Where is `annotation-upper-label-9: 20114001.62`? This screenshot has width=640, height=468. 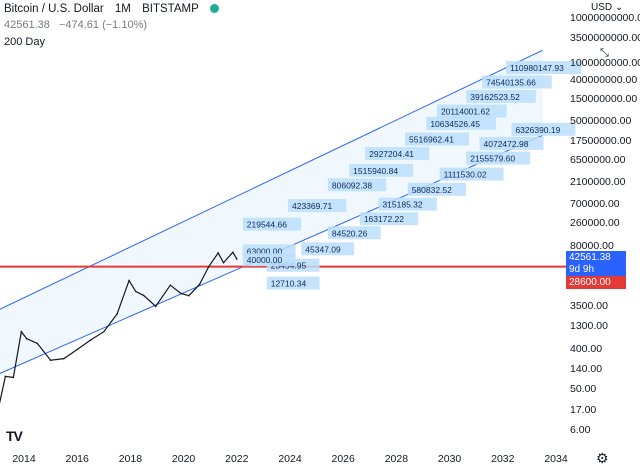
annotation-upper-label-9: 20114001.62 is located at coordinates (465, 112).